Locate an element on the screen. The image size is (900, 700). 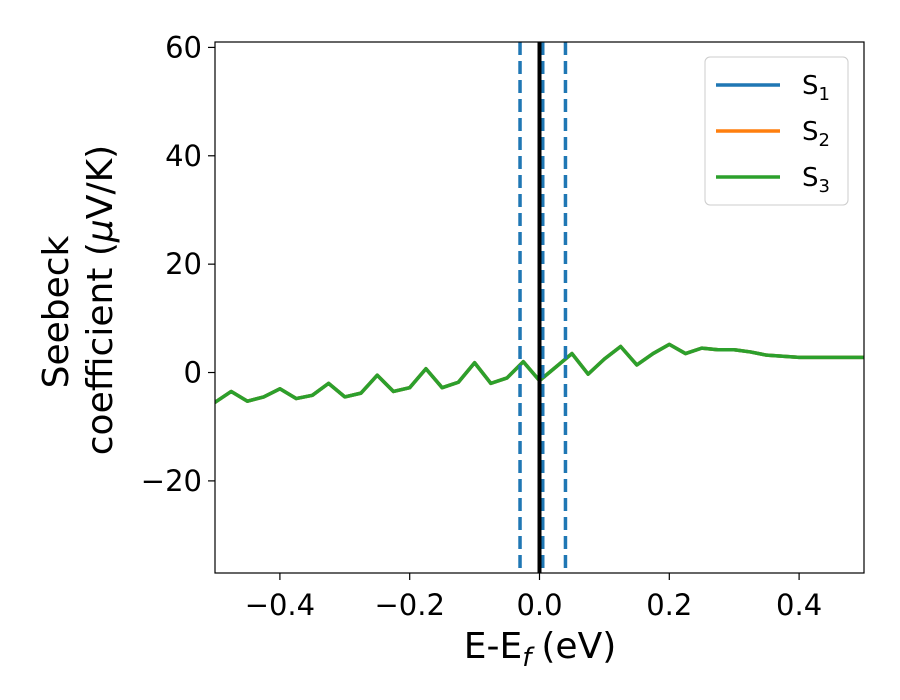
x-axis-title-main: E-E is located at coordinates (493, 646).